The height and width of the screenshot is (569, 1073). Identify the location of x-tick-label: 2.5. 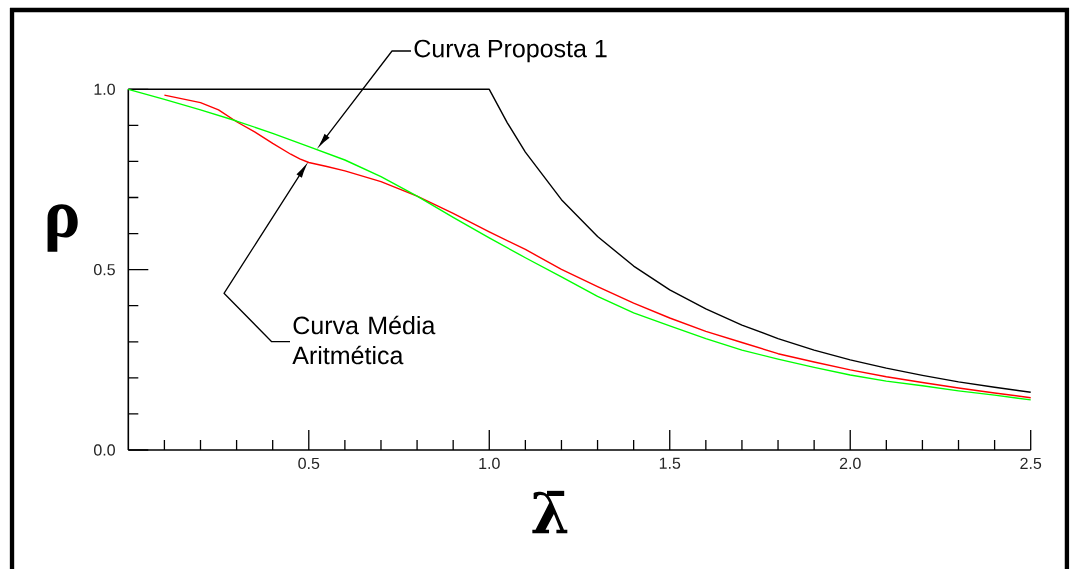
(1031, 463).